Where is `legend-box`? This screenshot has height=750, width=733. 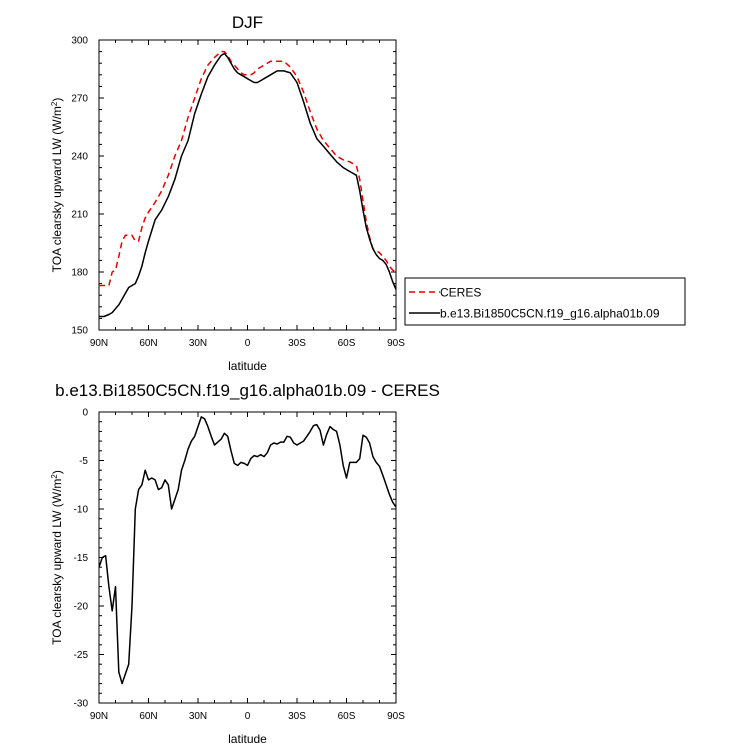 legend-box is located at coordinates (545, 301).